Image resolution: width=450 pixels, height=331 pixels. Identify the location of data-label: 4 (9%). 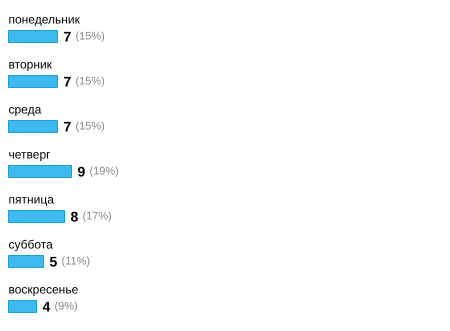
(60, 306).